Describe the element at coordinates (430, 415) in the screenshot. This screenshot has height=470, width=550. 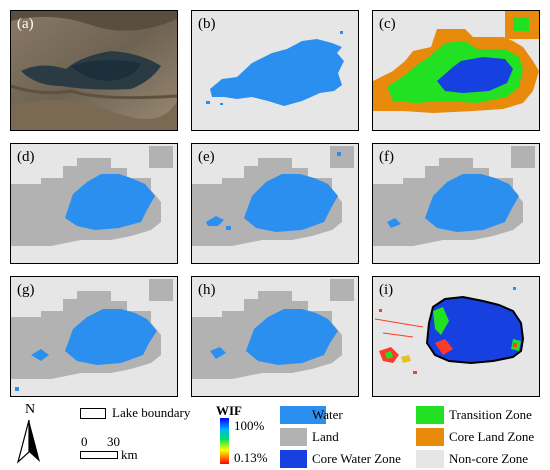
I see `transition-swatch` at that location.